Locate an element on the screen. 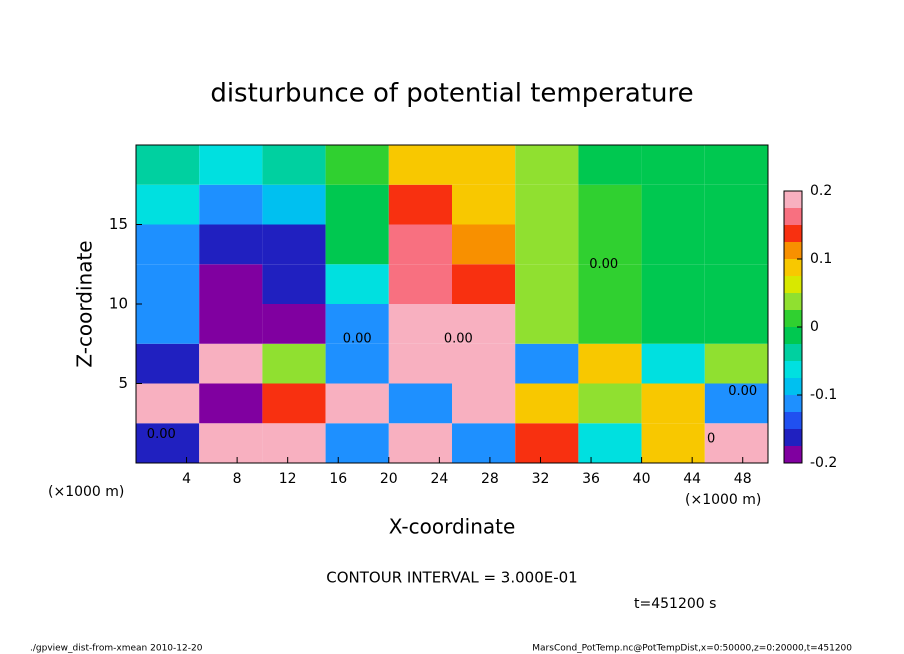 The width and height of the screenshot is (904, 654). y-tick-label: 5 is located at coordinates (123, 383).